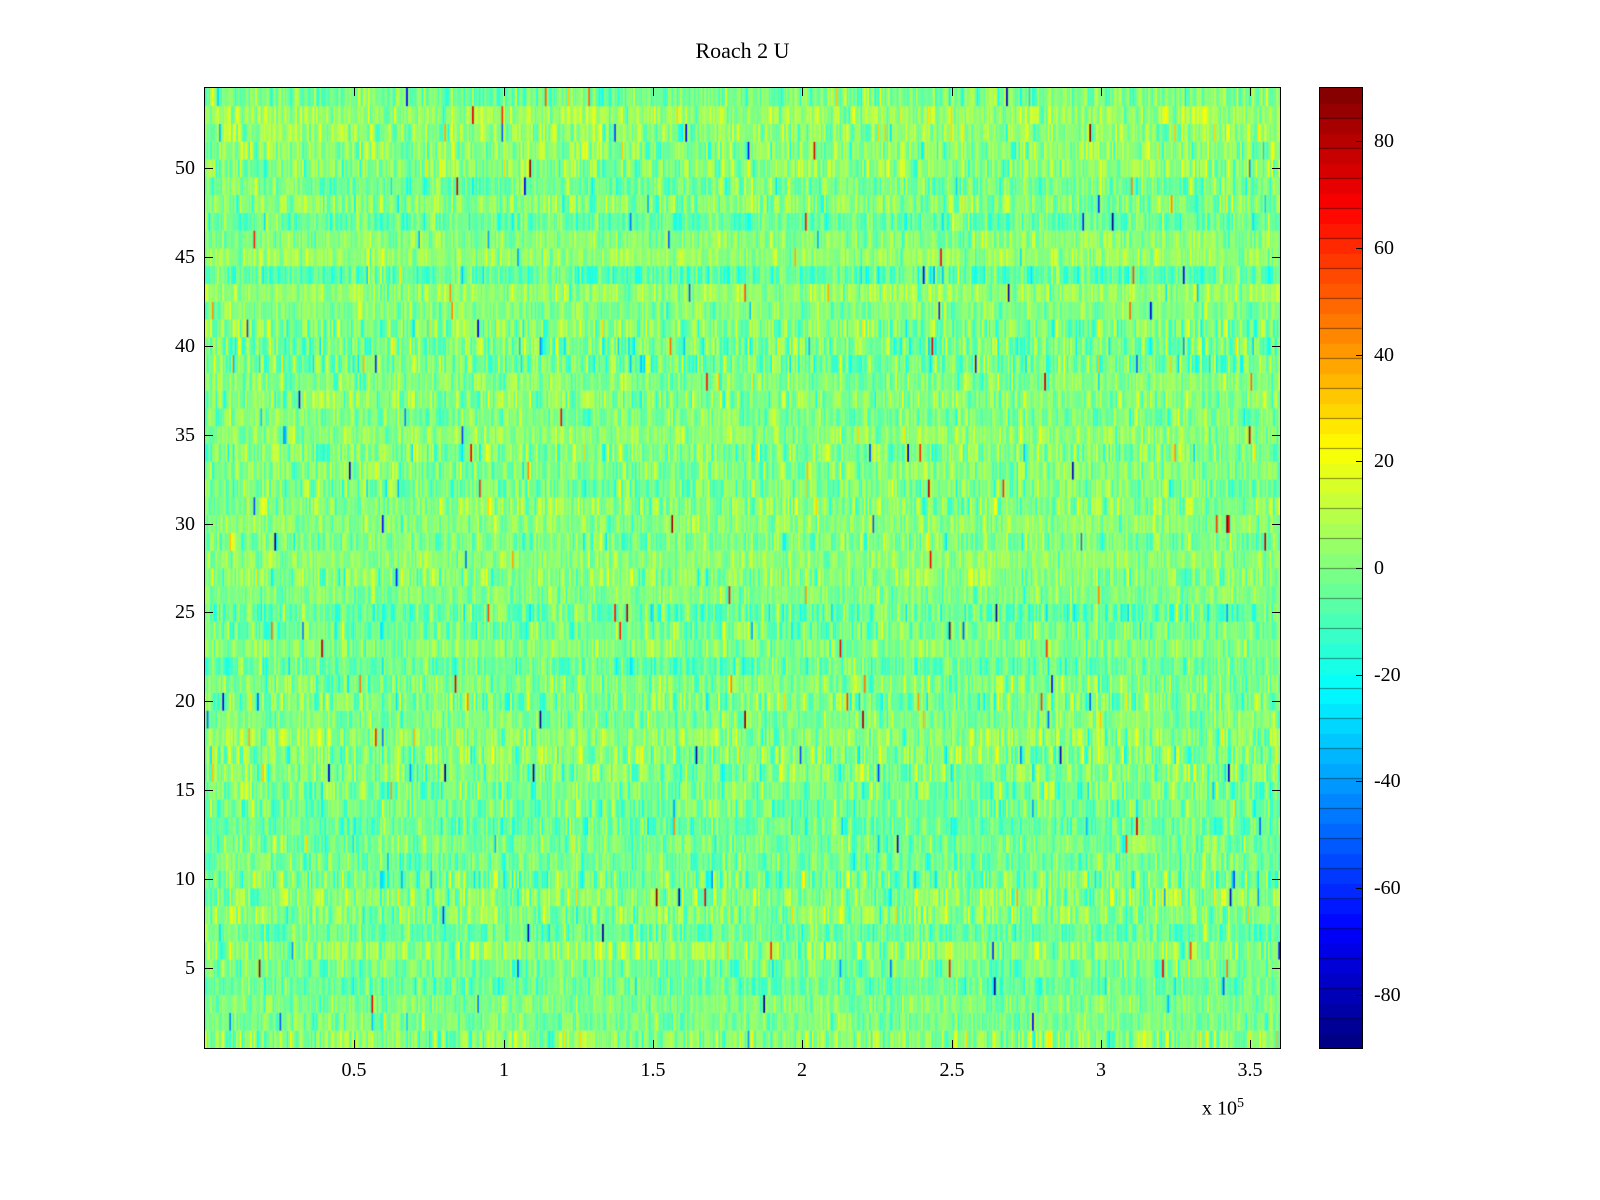  What do you see at coordinates (1219, 1108) in the screenshot?
I see `x-axis-multiplier-base: x 10` at bounding box center [1219, 1108].